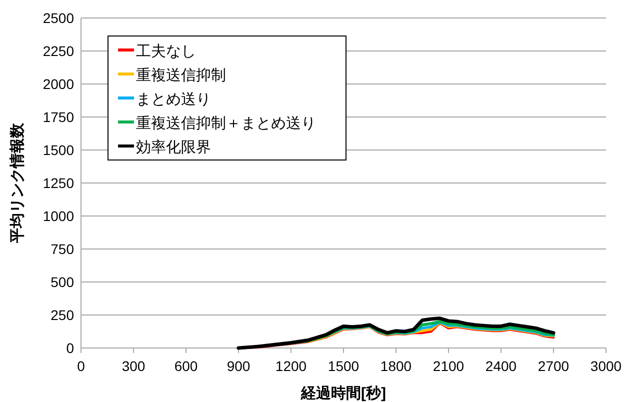  What do you see at coordinates (62, 282) in the screenshot?
I see `y-tick-label: 500` at bounding box center [62, 282].